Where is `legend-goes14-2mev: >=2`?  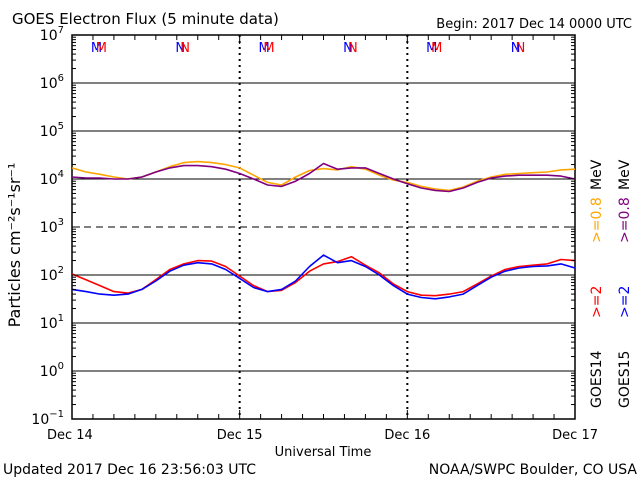
legend-goes14-2mev: >=2 is located at coordinates (597, 302).